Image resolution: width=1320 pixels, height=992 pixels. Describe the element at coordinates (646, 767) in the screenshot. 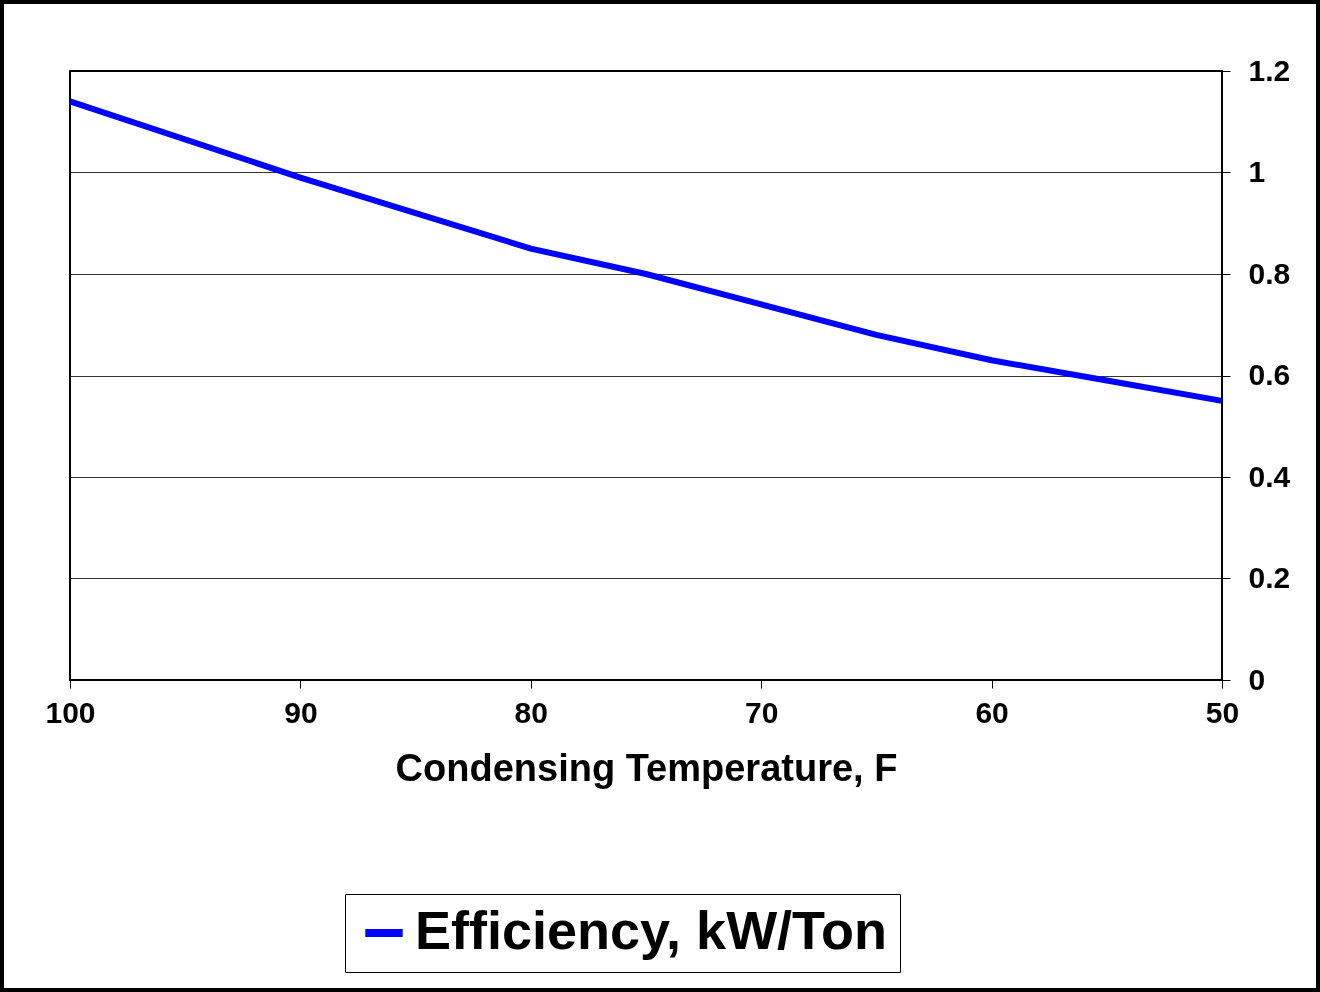

I see `x-axis-title: Condensing Temperature, F` at that location.